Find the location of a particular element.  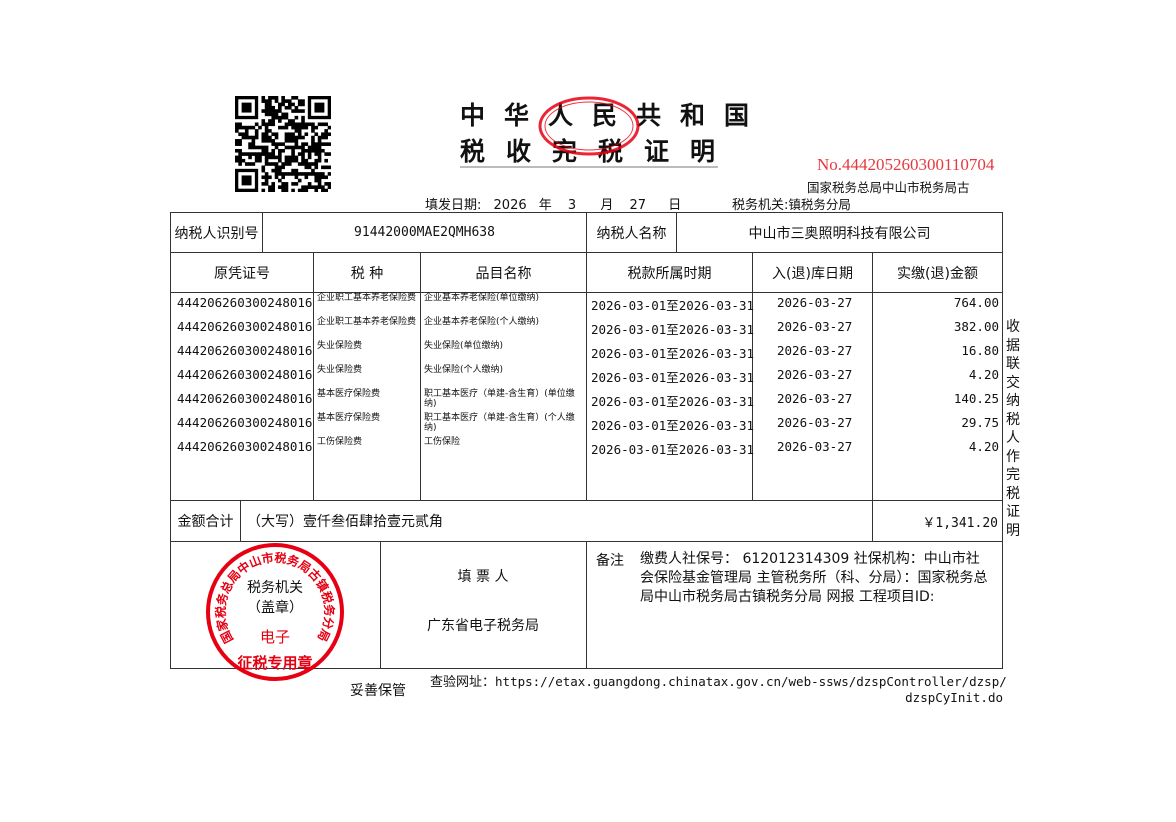

seal-cell-text: 税务机关 （盖章） is located at coordinates (275, 598).